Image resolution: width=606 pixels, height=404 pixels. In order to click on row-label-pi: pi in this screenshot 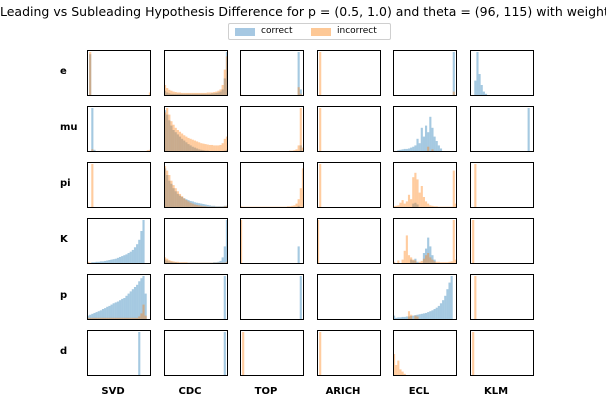, I will do `click(65, 183)`.